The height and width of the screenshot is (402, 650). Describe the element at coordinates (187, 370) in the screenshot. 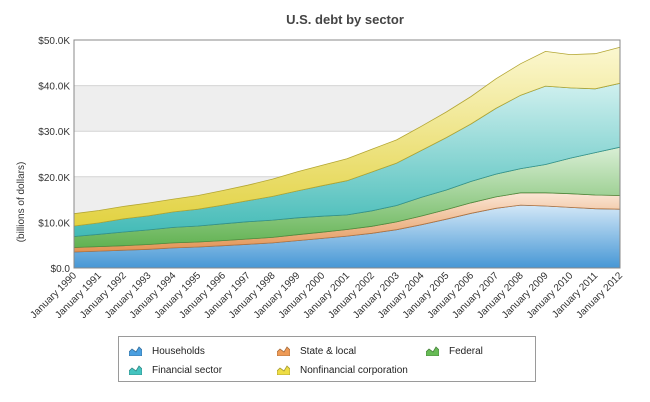

I see `legend-label: Financial sector` at that location.